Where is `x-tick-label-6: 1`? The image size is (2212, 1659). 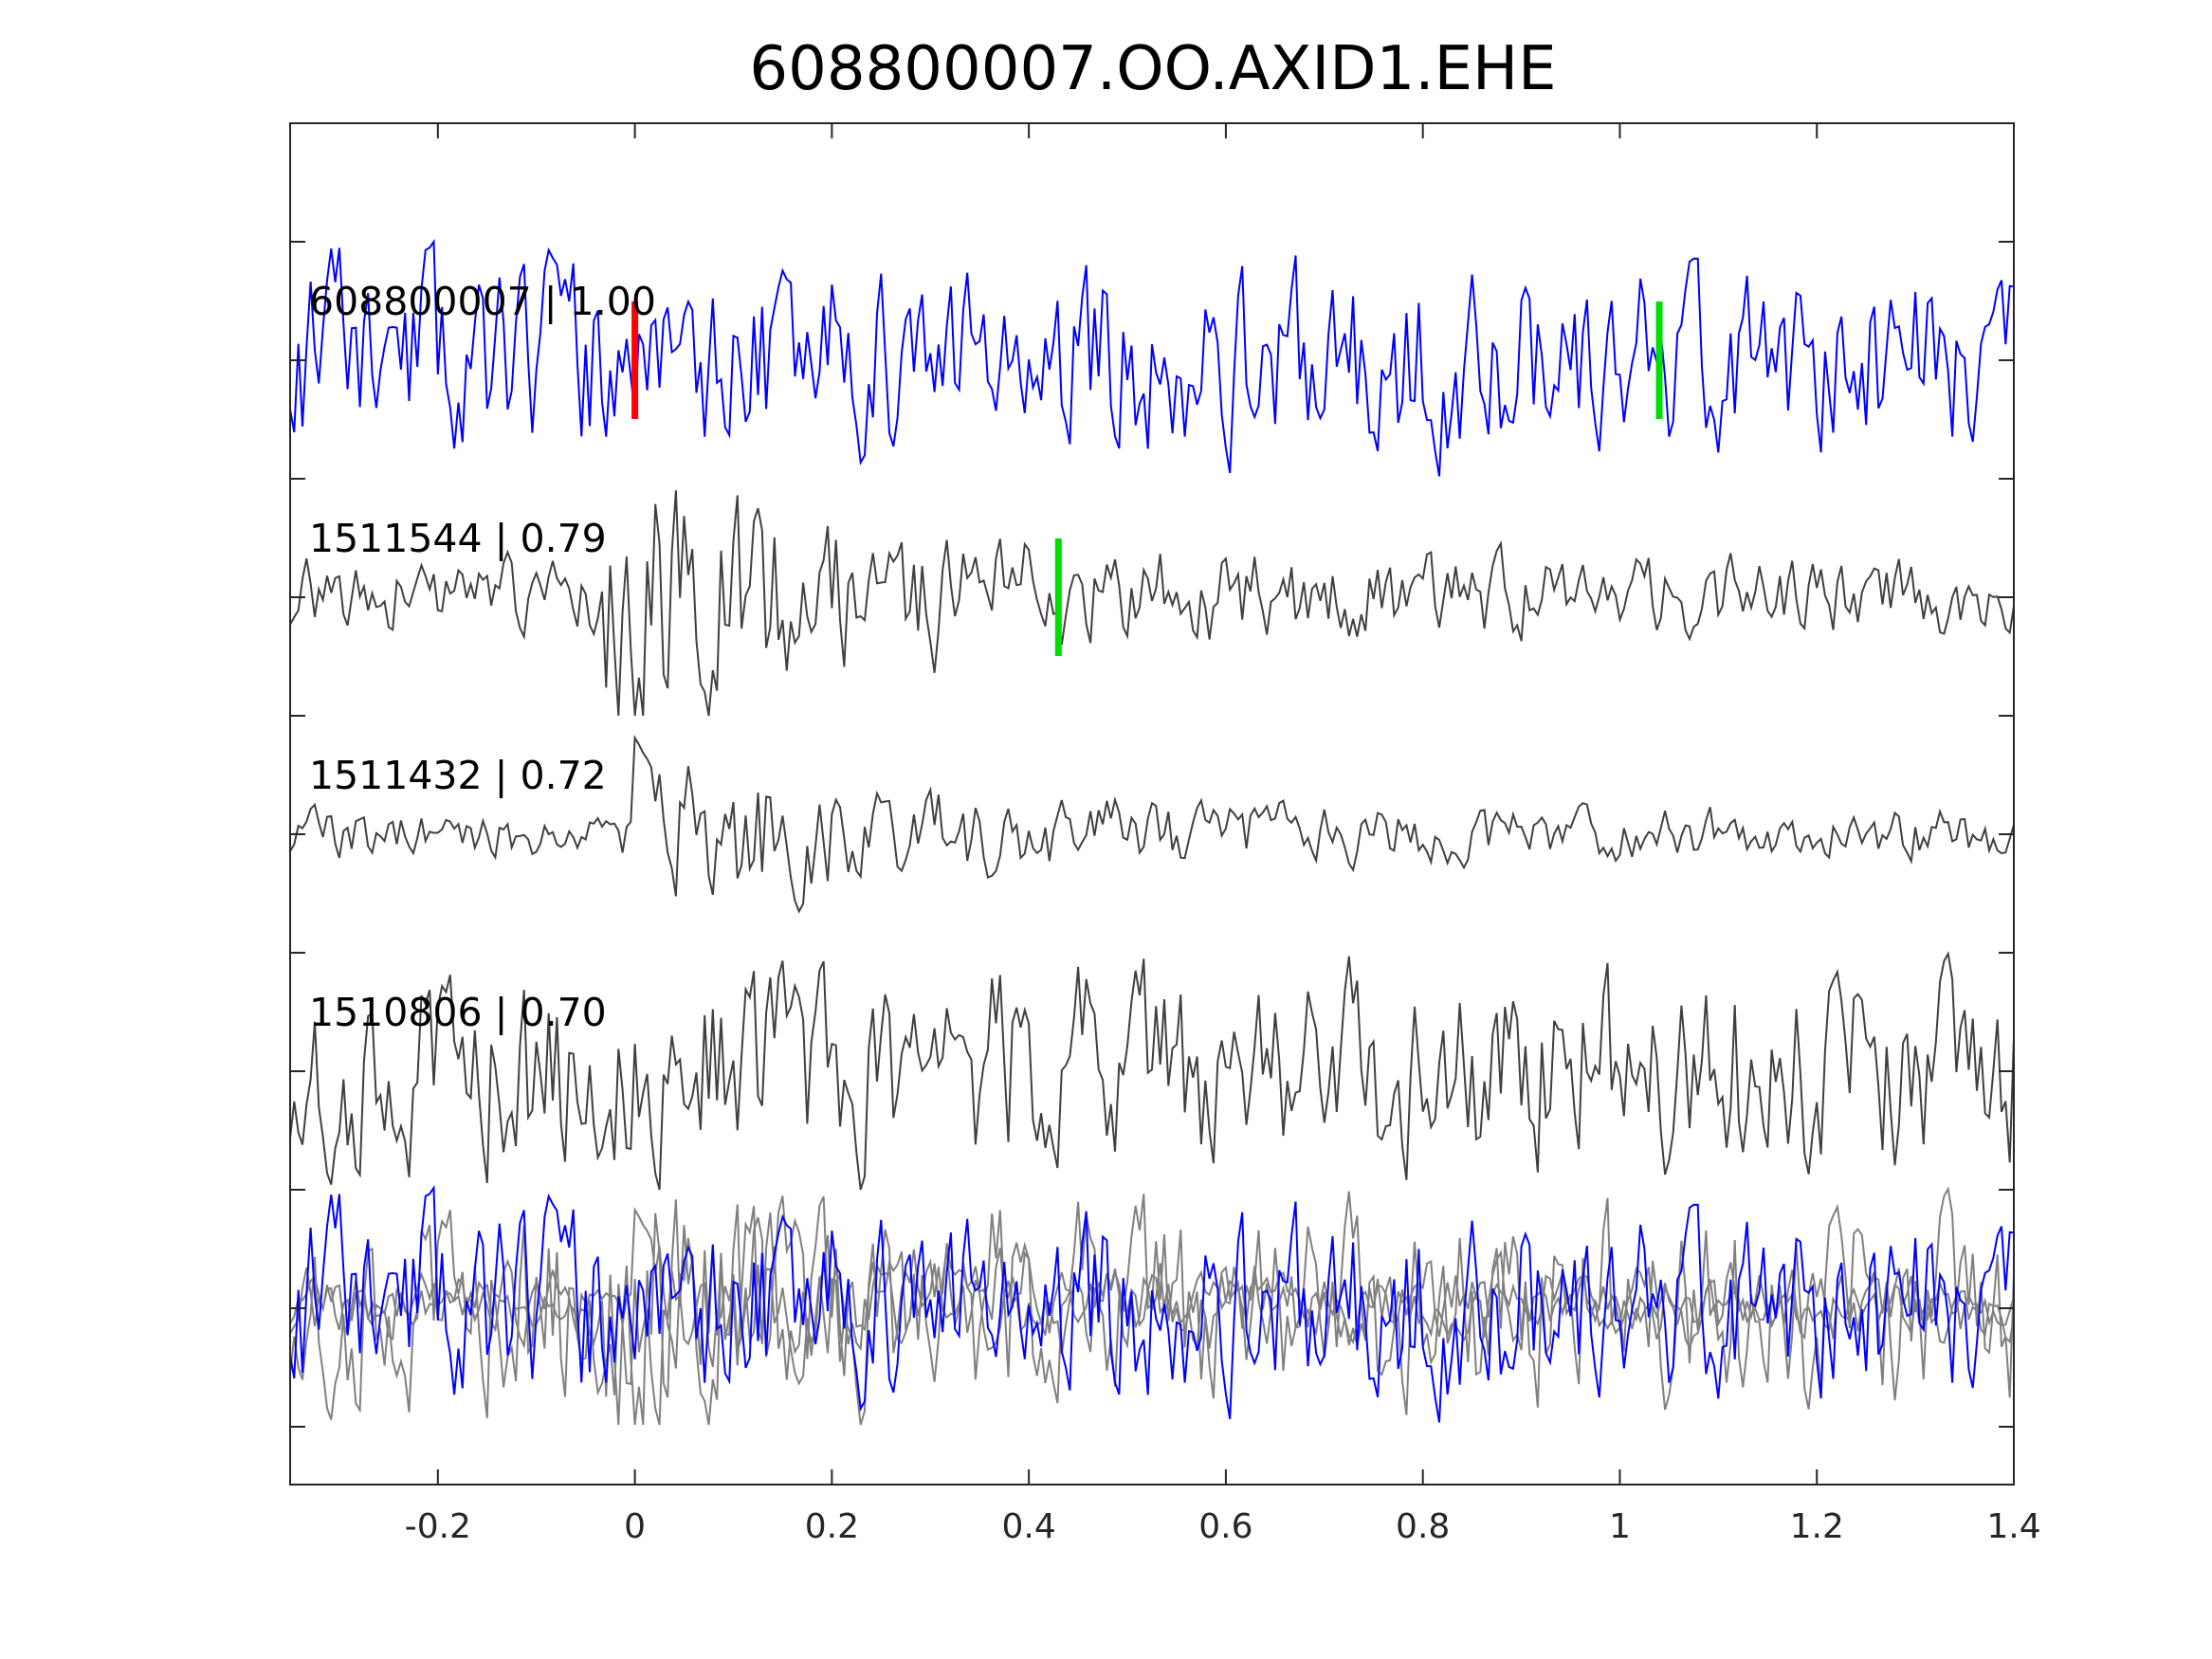
x-tick-label-6: 1 is located at coordinates (1620, 1526).